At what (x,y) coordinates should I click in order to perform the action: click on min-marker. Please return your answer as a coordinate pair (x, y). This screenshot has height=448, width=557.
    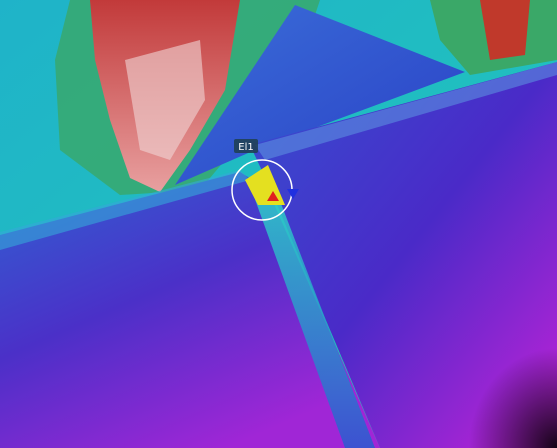
    Looking at the image, I should click on (293, 194).